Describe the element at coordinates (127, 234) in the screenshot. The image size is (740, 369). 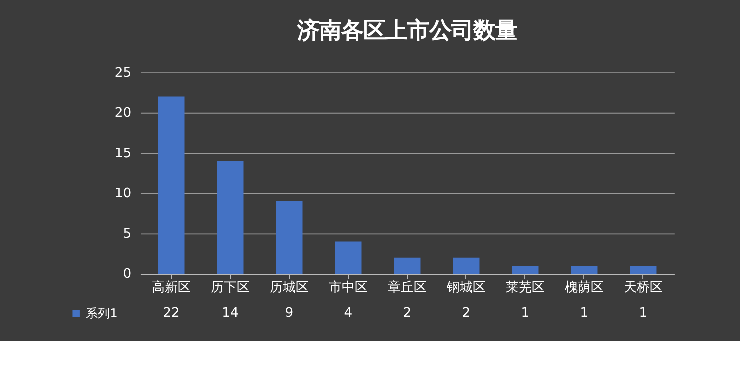
I see `y-tick-label: 5` at that location.